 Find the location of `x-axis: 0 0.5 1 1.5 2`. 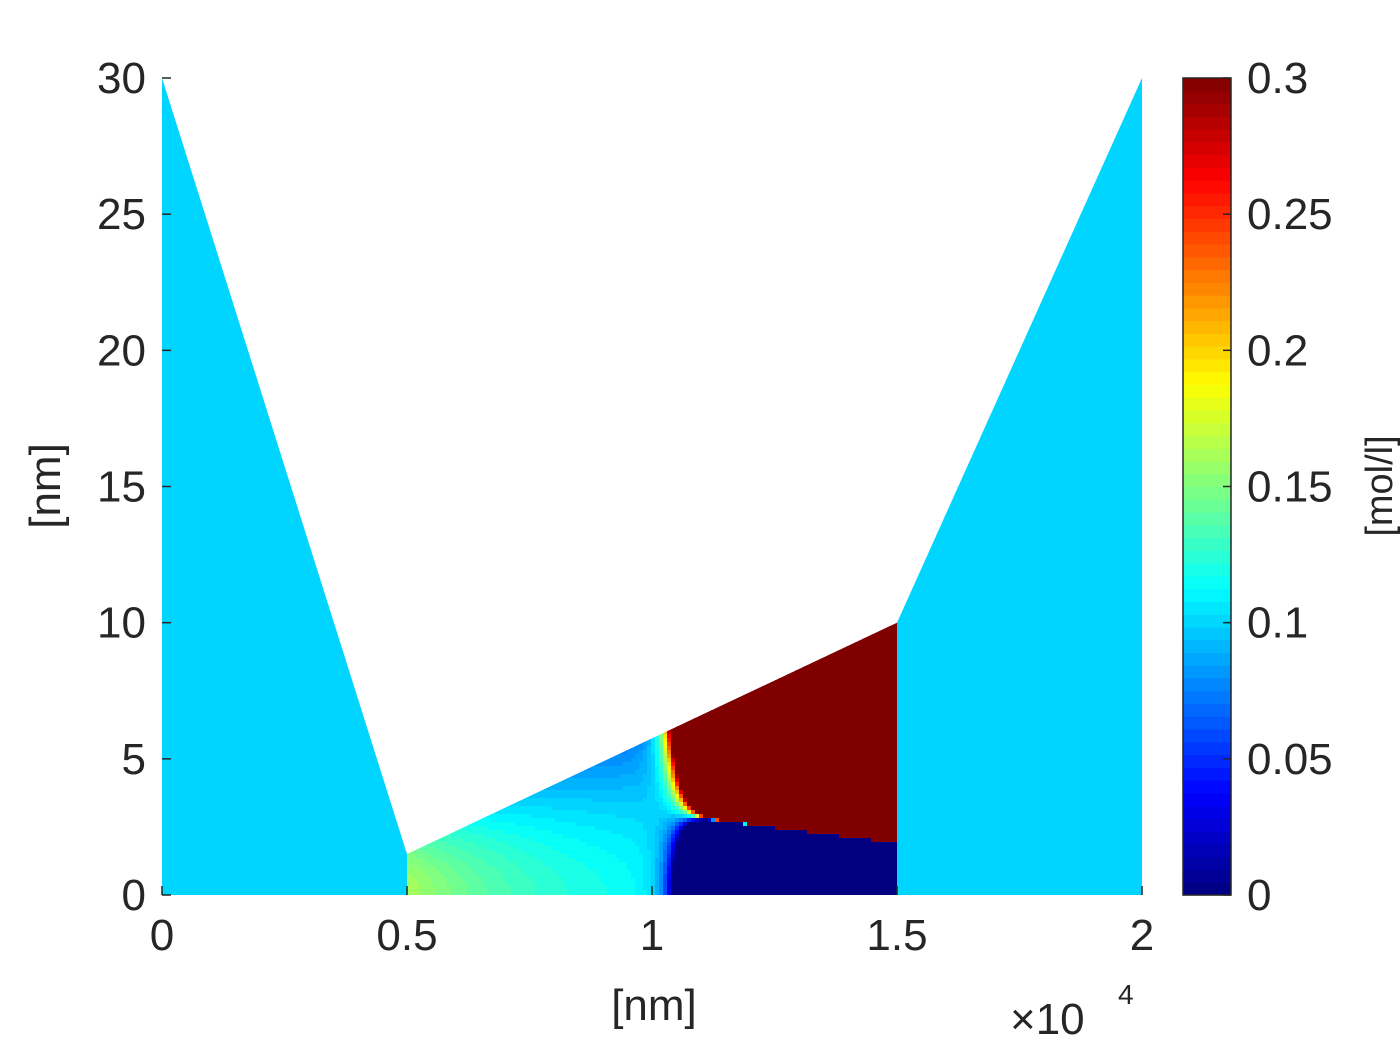

x-axis: 0 0.5 1 1.5 2 is located at coordinates (652, 923).